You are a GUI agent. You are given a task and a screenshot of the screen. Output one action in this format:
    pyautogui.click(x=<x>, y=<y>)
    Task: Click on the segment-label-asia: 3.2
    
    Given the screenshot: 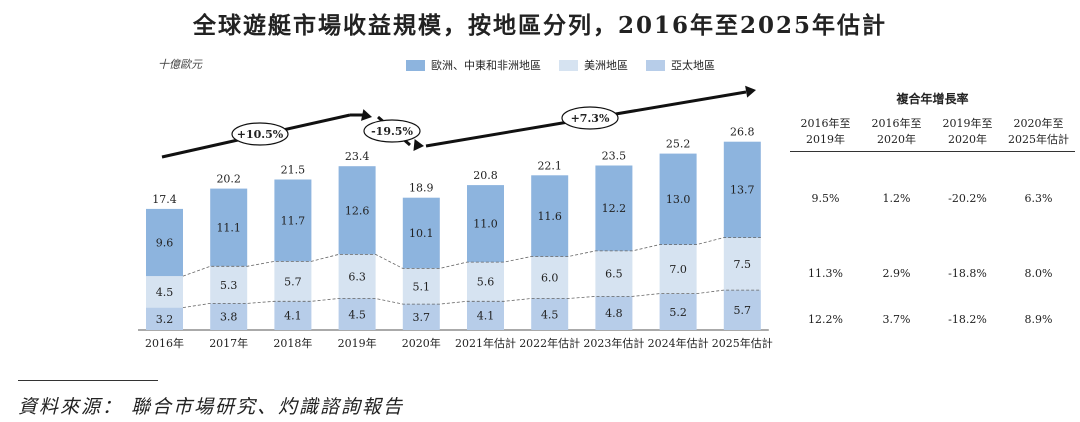 What is the action you would take?
    pyautogui.click(x=165, y=319)
    